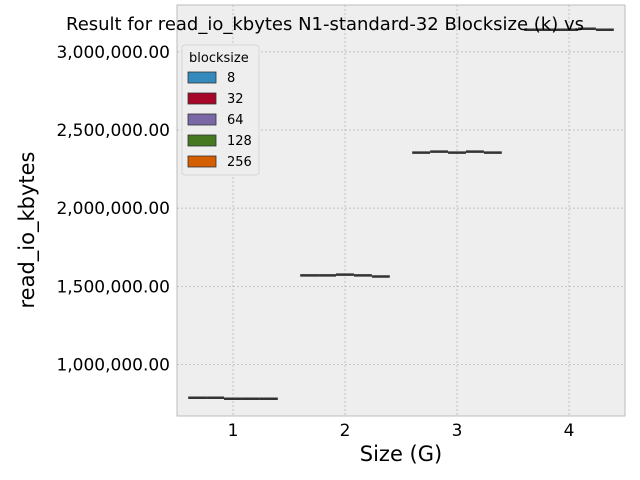  What do you see at coordinates (457, 431) in the screenshot?
I see `x-tick-label: 3` at bounding box center [457, 431].